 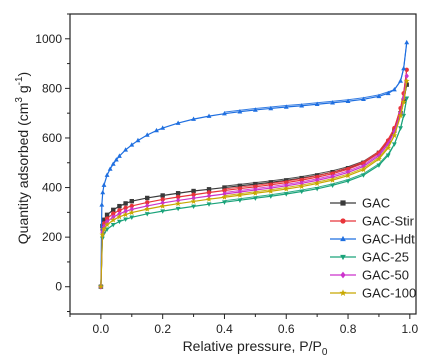 What do you see at coordinates (343, 203) in the screenshot?
I see `legend-marker-gac` at bounding box center [343, 203].